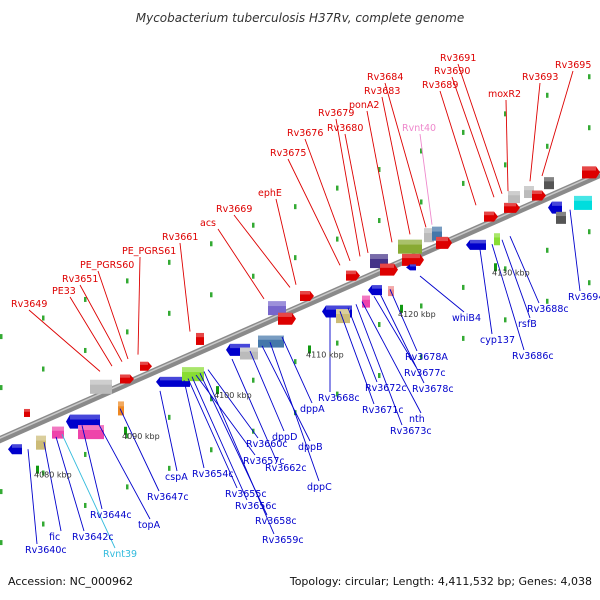 The height and width of the screenshot is (600, 600). I want to click on bottom-label: Rv3668c, so click(339, 398).